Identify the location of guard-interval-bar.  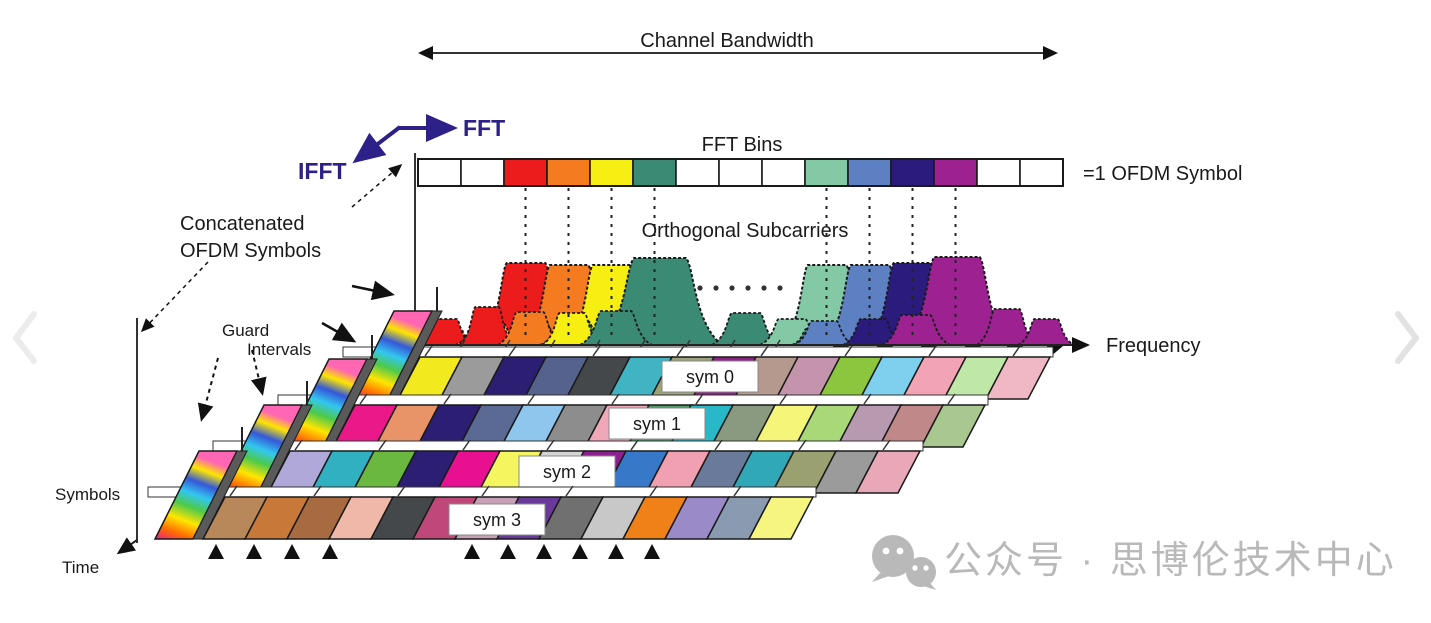
(220, 495).